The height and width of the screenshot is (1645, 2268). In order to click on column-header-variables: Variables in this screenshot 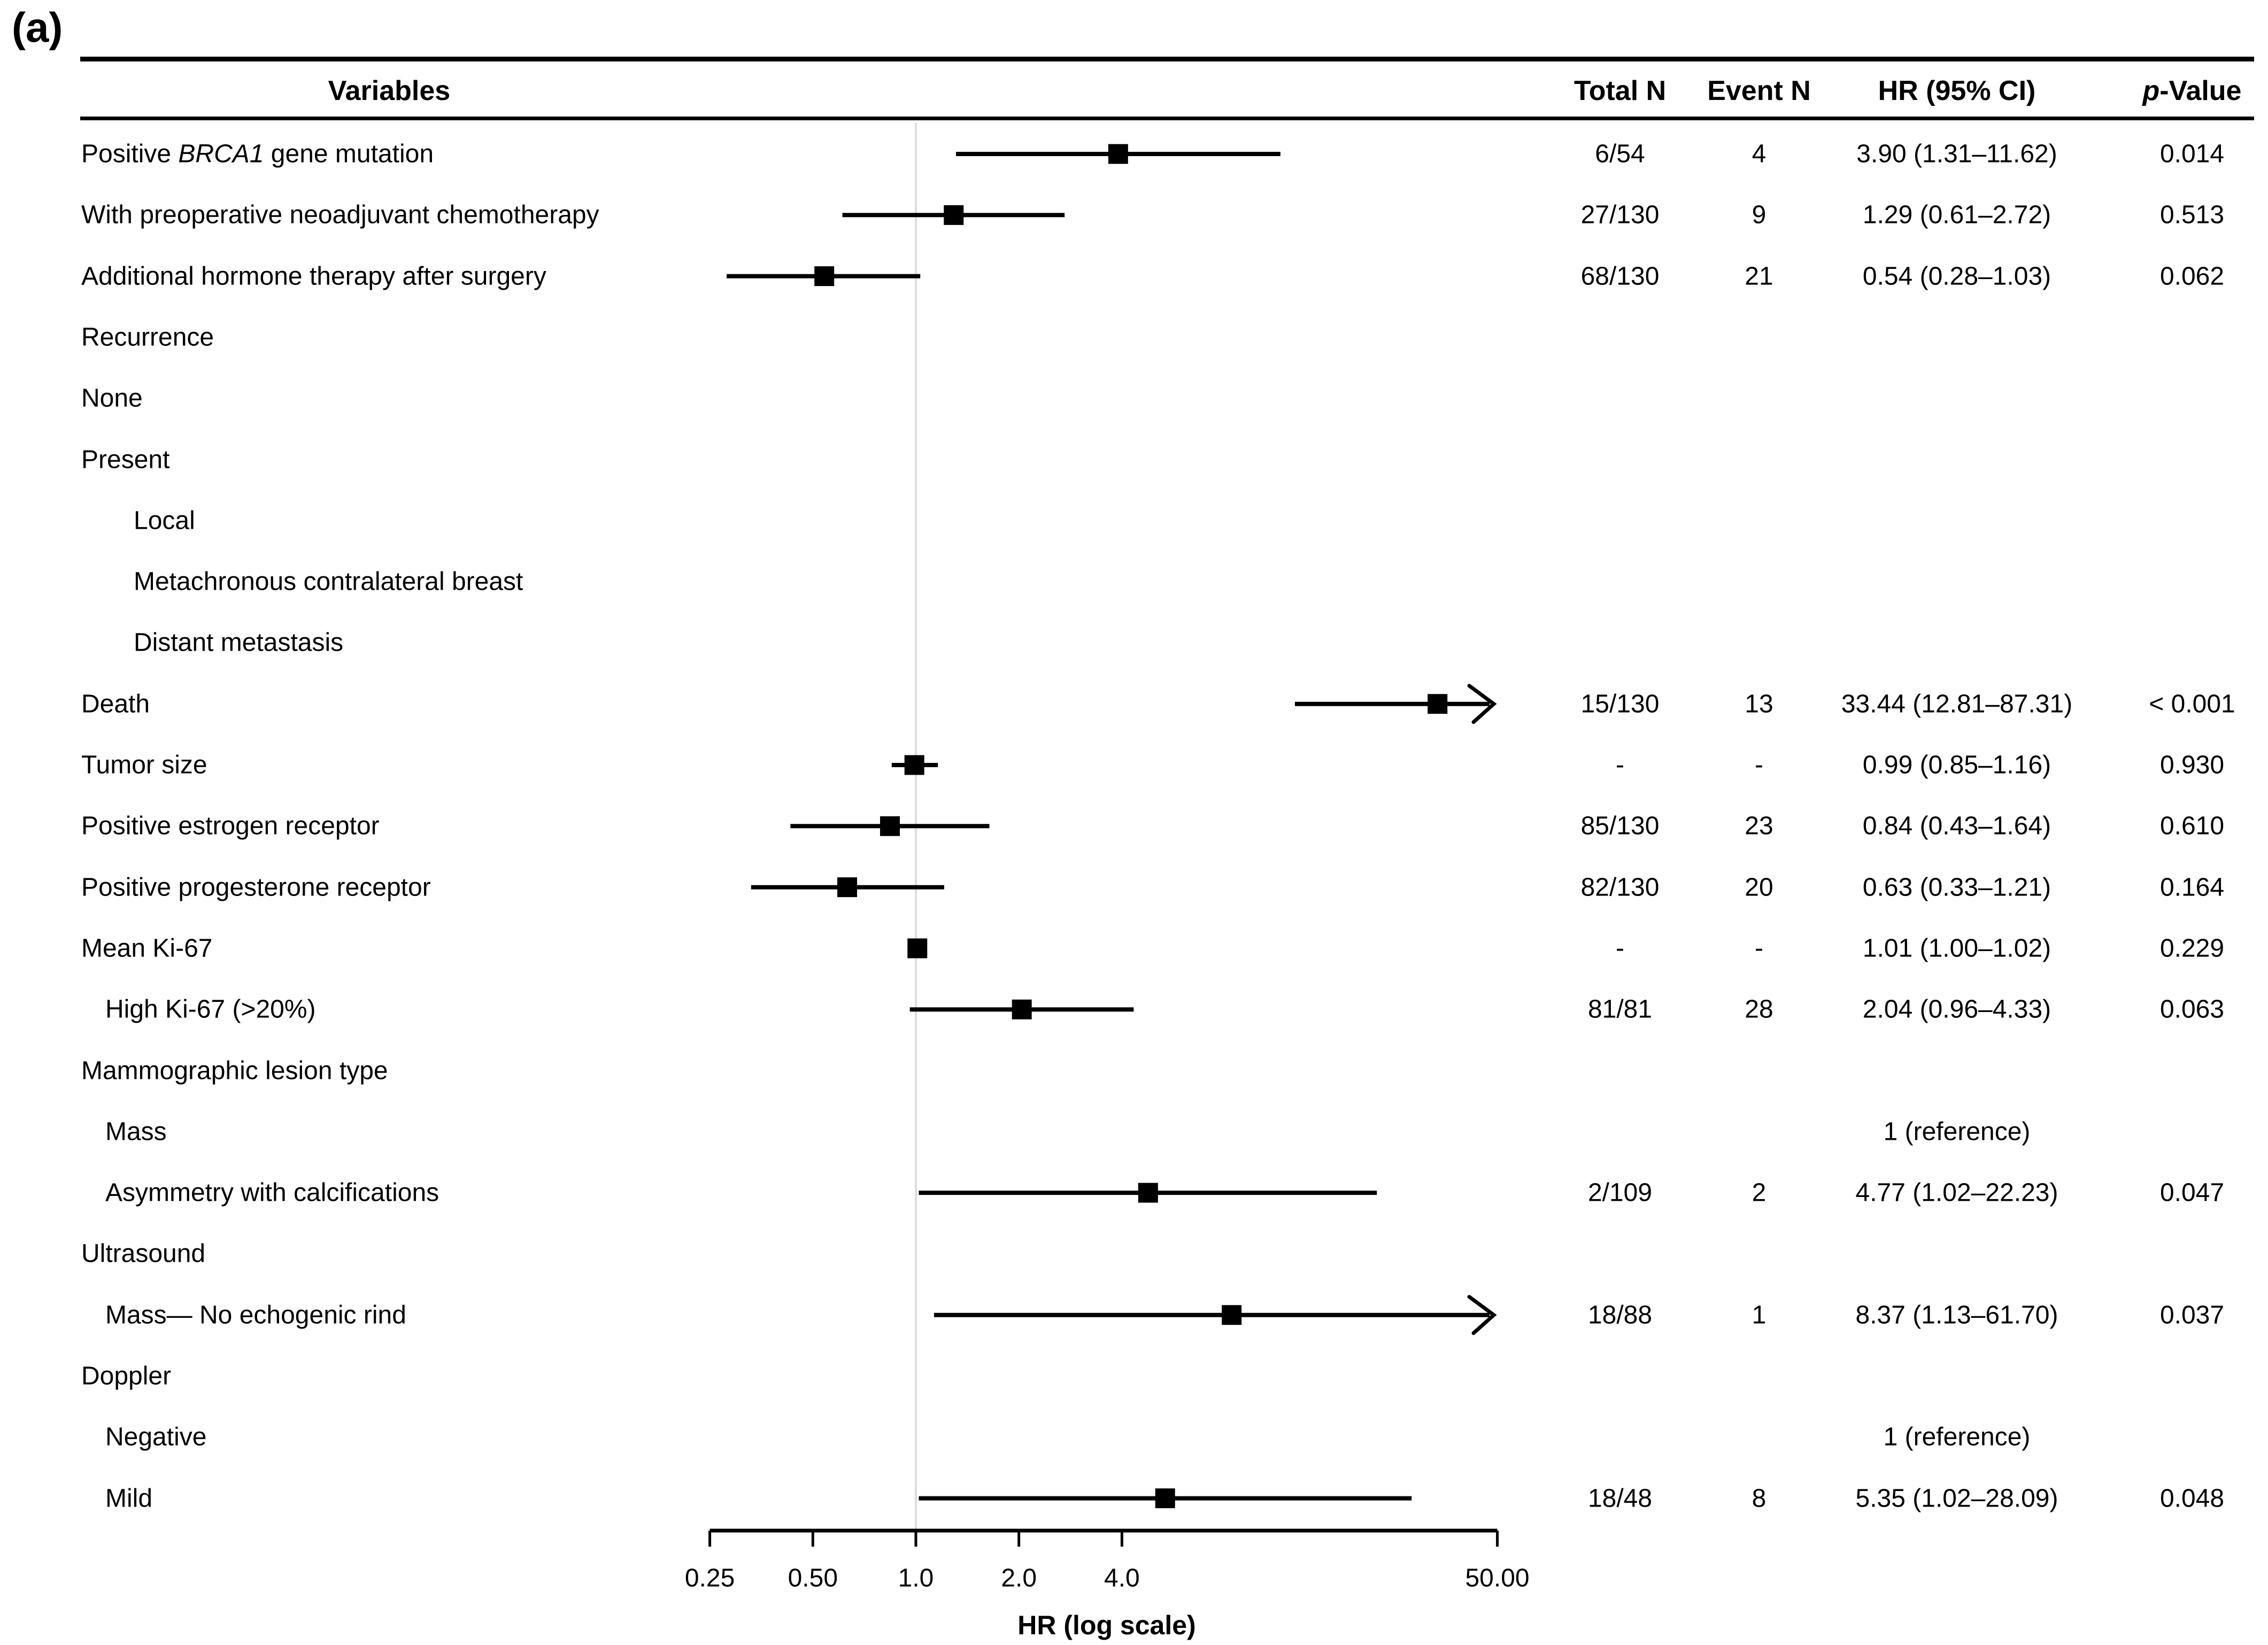, I will do `click(389, 90)`.